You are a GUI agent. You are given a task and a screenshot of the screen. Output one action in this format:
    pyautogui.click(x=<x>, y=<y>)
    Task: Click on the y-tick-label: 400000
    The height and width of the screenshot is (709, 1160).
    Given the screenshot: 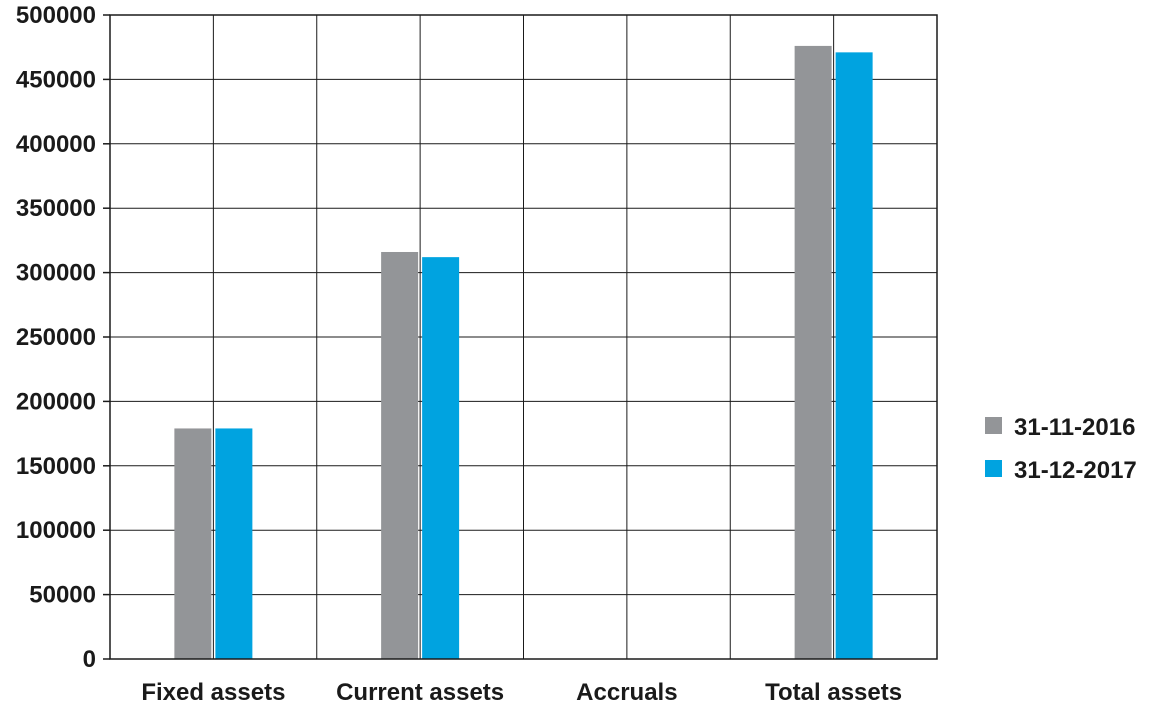 What is the action you would take?
    pyautogui.click(x=56, y=144)
    